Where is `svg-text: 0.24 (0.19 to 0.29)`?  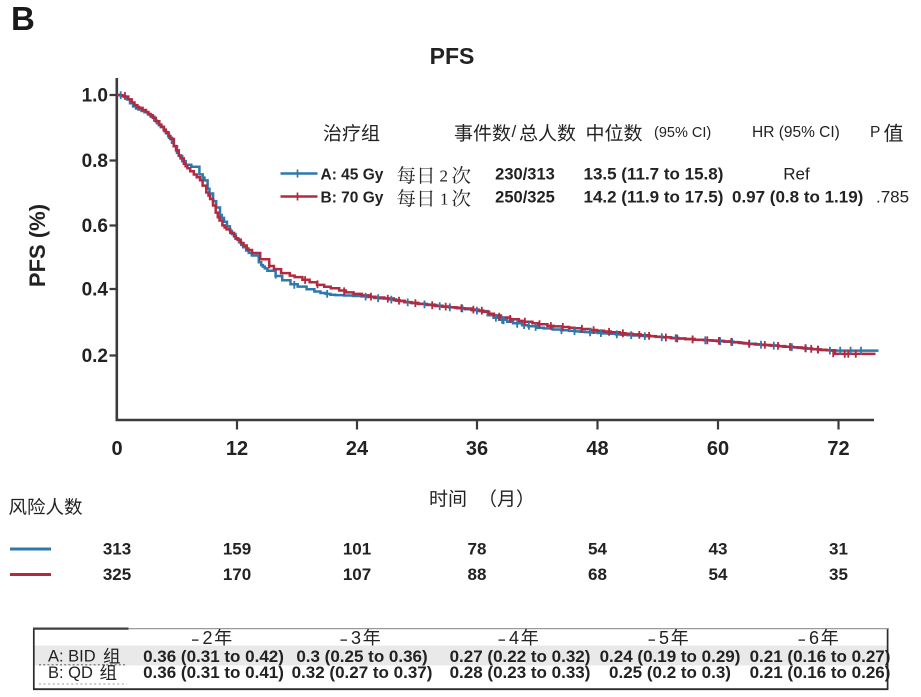 svg-text: 0.24 (0.19 to 0.29) is located at coordinates (670, 656).